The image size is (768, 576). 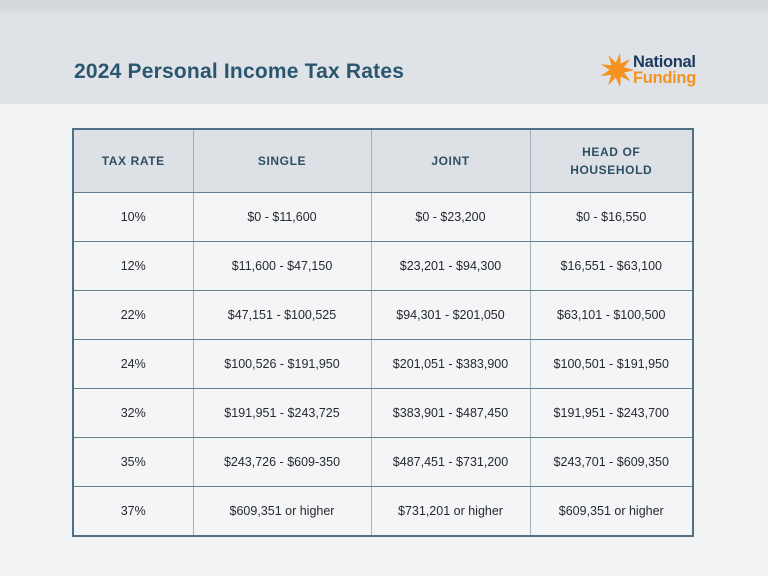 What do you see at coordinates (450, 217) in the screenshot?
I see `income-range-cell: $0 - $23,200` at bounding box center [450, 217].